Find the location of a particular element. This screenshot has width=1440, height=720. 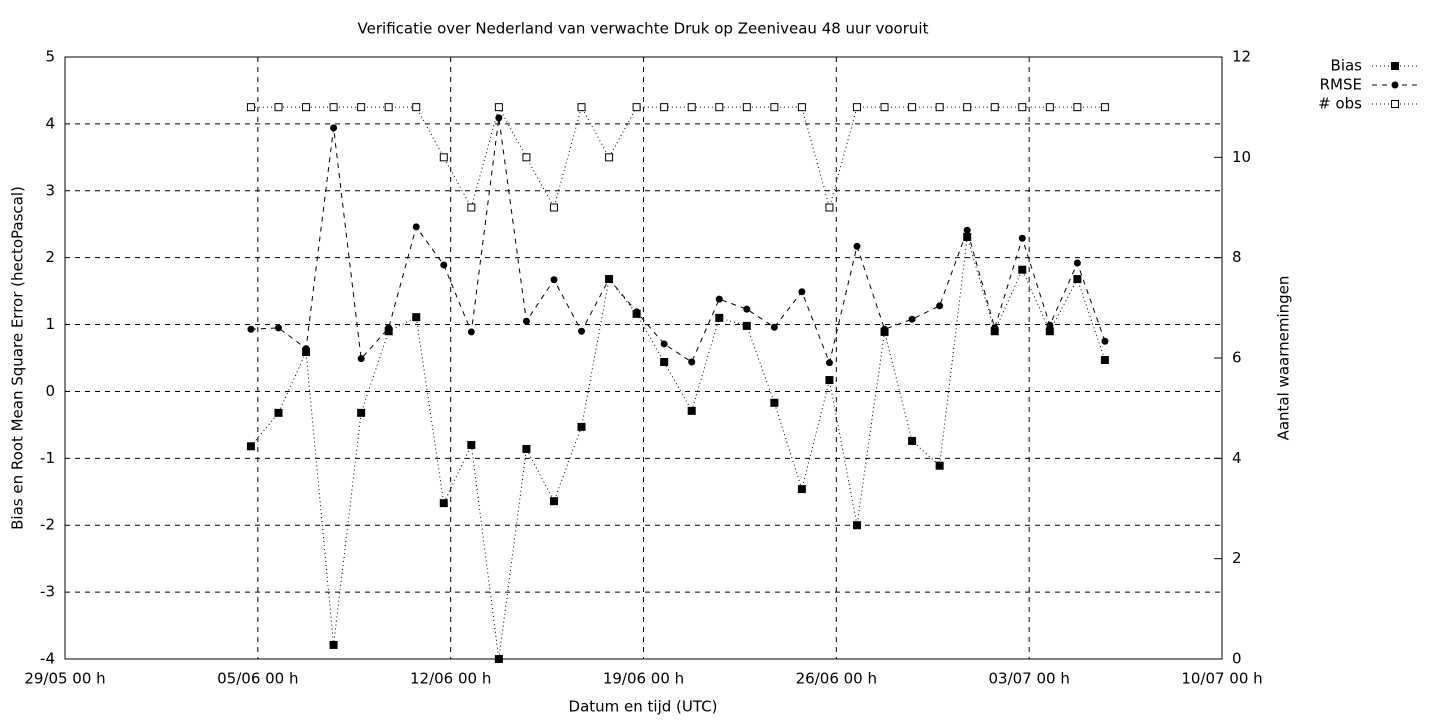

x-tick-label: 03/07 00 h is located at coordinates (1028, 679).